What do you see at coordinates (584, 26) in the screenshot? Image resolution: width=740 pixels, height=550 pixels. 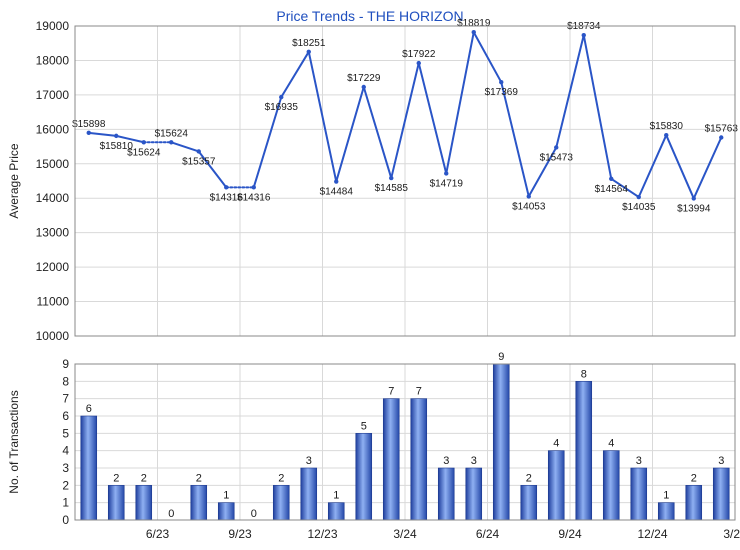 I see `price-data-label: $18734` at bounding box center [584, 26].